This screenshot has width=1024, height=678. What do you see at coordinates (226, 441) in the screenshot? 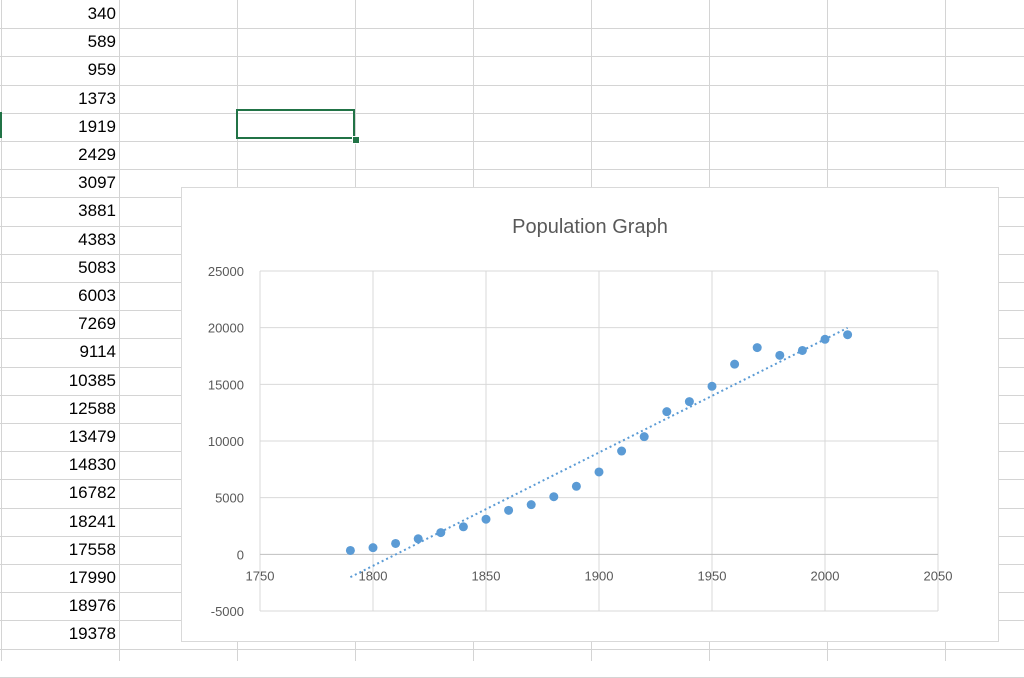
I see `y-tick-label: 10000` at bounding box center [226, 441].